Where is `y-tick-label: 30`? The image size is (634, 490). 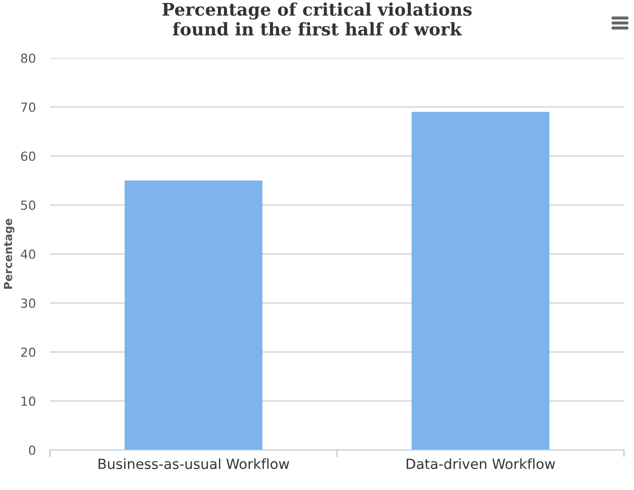
y-tick-label: 30 is located at coordinates (28, 303).